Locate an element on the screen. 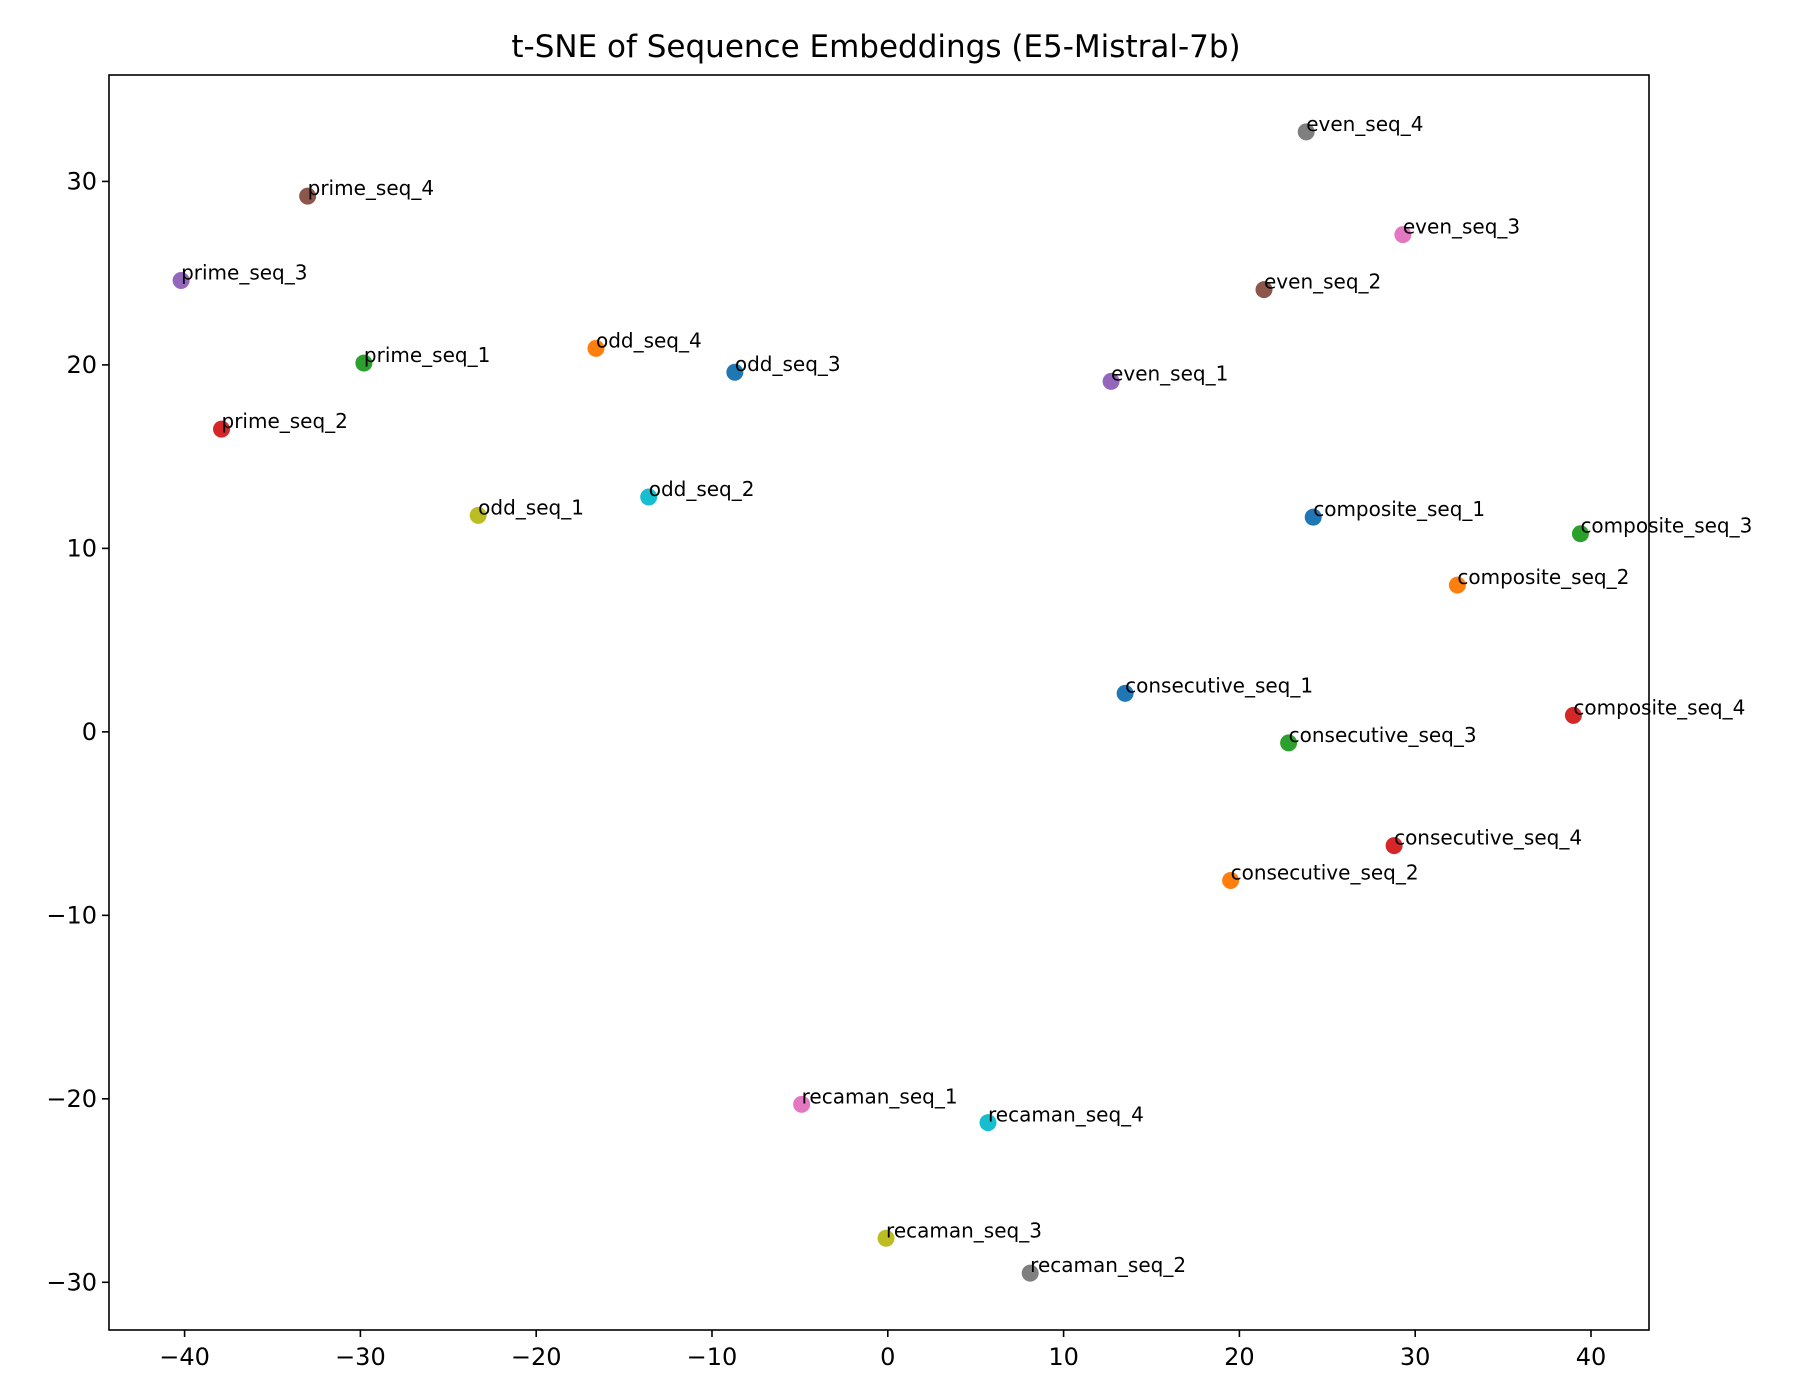  x-tick-label: −10 is located at coordinates (712, 1357).